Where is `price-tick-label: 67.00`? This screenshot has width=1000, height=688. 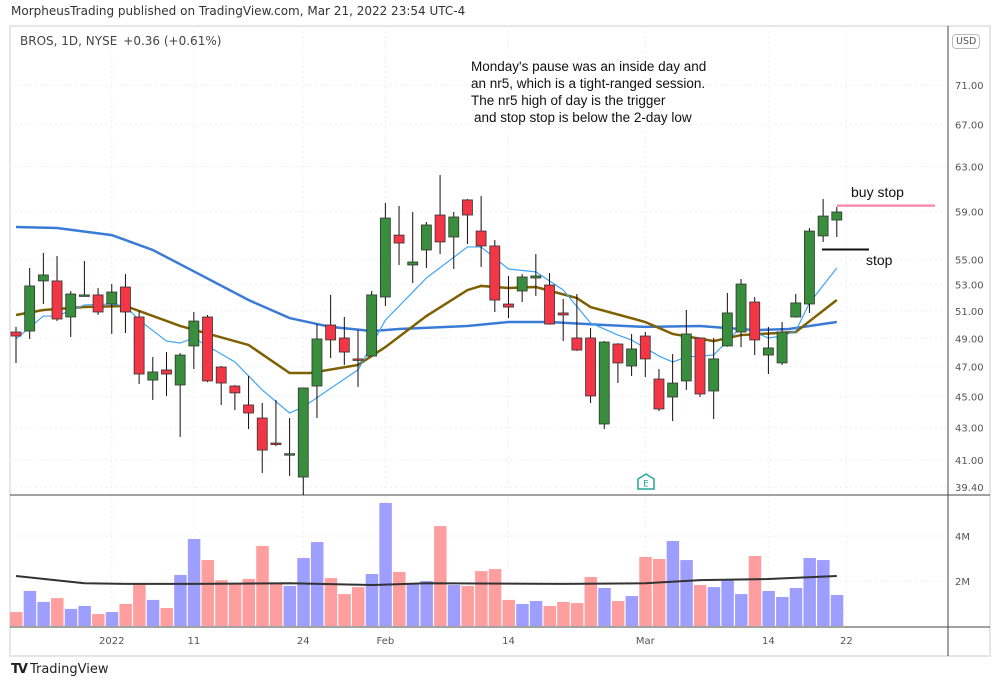
price-tick-label: 67.00 is located at coordinates (969, 126).